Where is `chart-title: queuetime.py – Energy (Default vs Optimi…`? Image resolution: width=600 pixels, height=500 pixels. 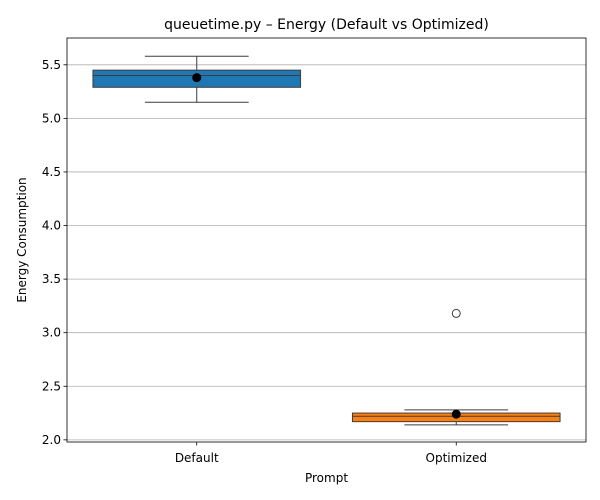
chart-title: queuetime.py – Energy (Default vs Optimi… is located at coordinates (326, 25).